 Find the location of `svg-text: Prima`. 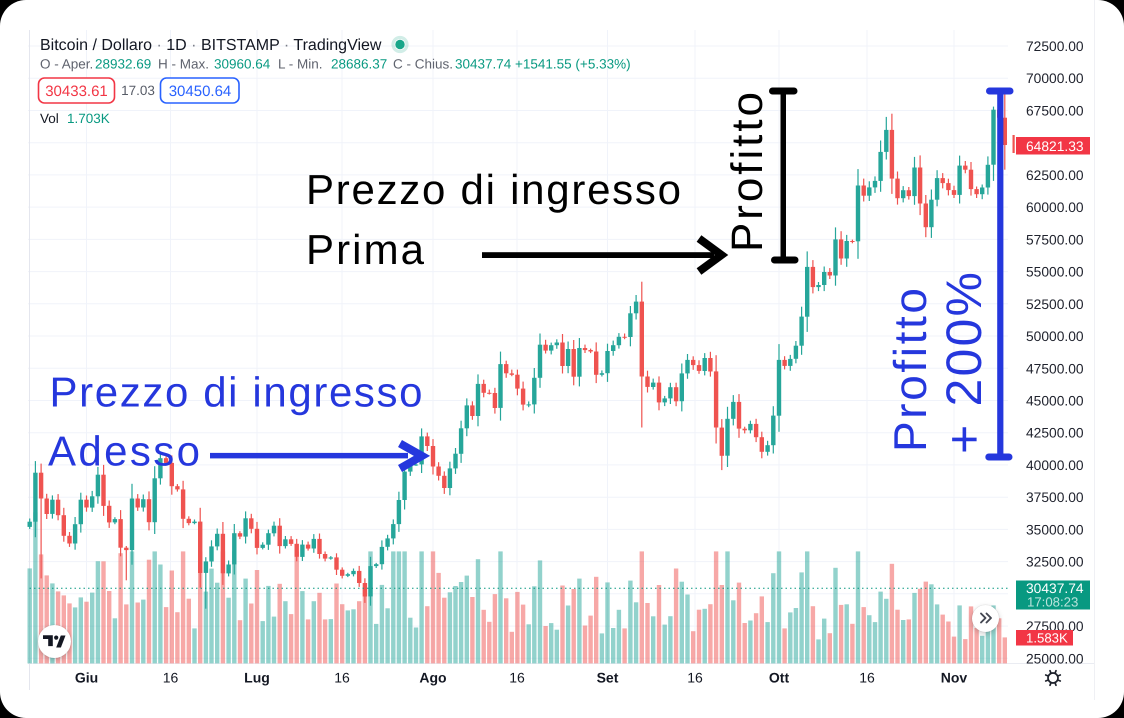

svg-text: Prima is located at coordinates (365, 249).